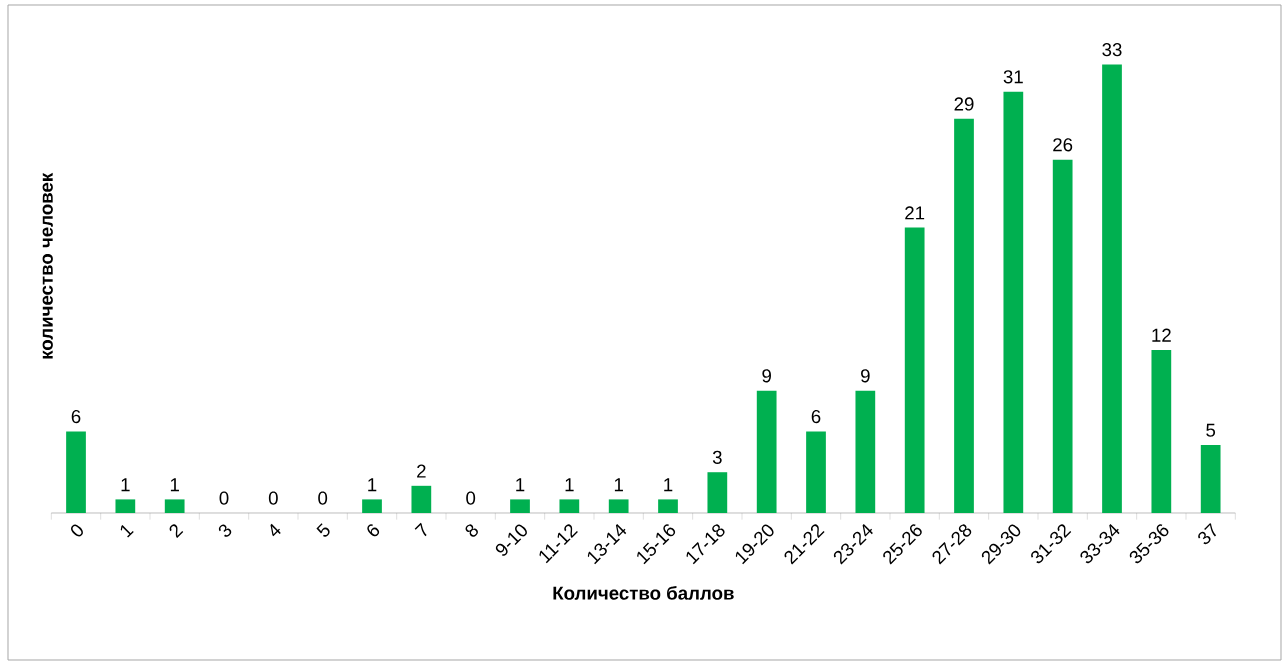 The height and width of the screenshot is (663, 1285). Describe the element at coordinates (275, 530) in the screenshot. I see `x-tick-label: 4` at that location.